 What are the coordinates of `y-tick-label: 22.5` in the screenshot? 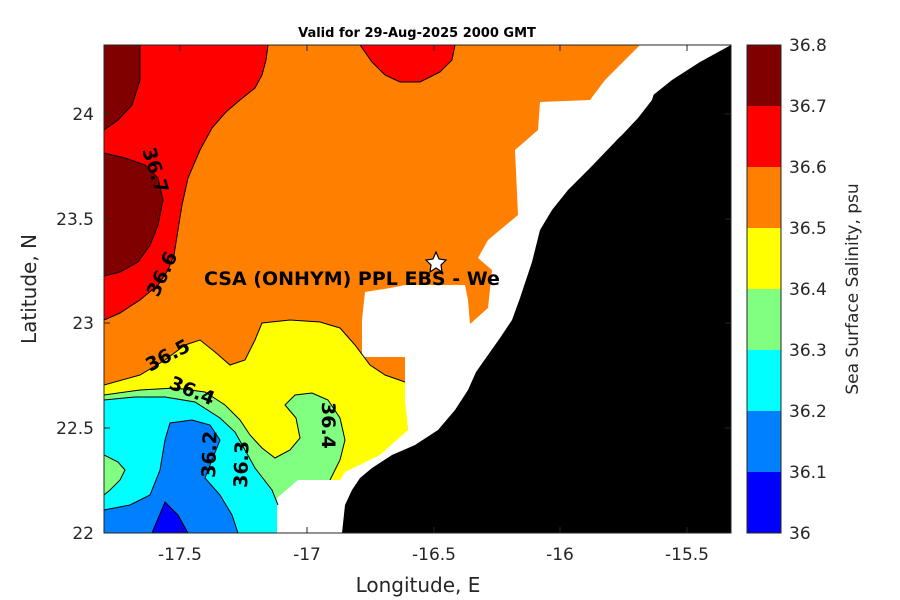 It's located at (75, 429).